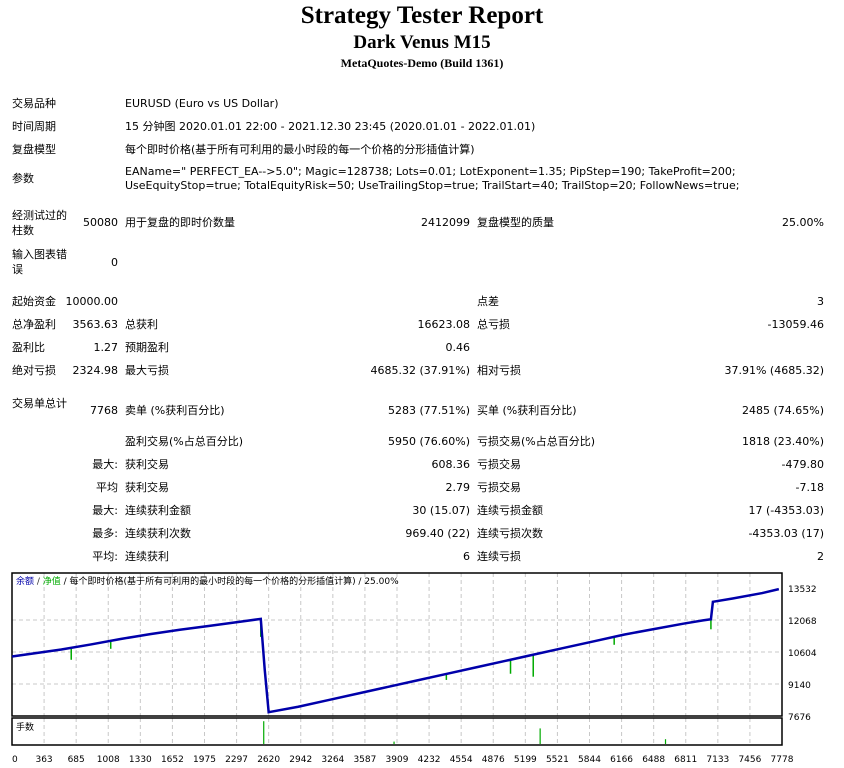 Image resolution: width=844 pixels, height=768 pixels. What do you see at coordinates (34, 126) in the screenshot?
I see `period-label: 时间周期` at bounding box center [34, 126].